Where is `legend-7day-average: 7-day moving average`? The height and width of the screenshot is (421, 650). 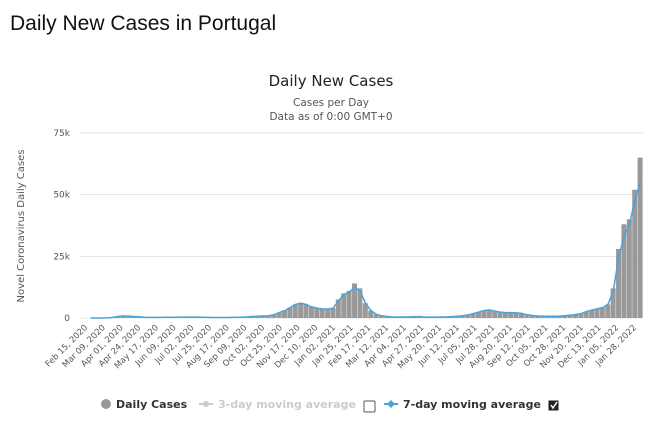
legend-7day-average: 7-day moving average is located at coordinates (462, 404).